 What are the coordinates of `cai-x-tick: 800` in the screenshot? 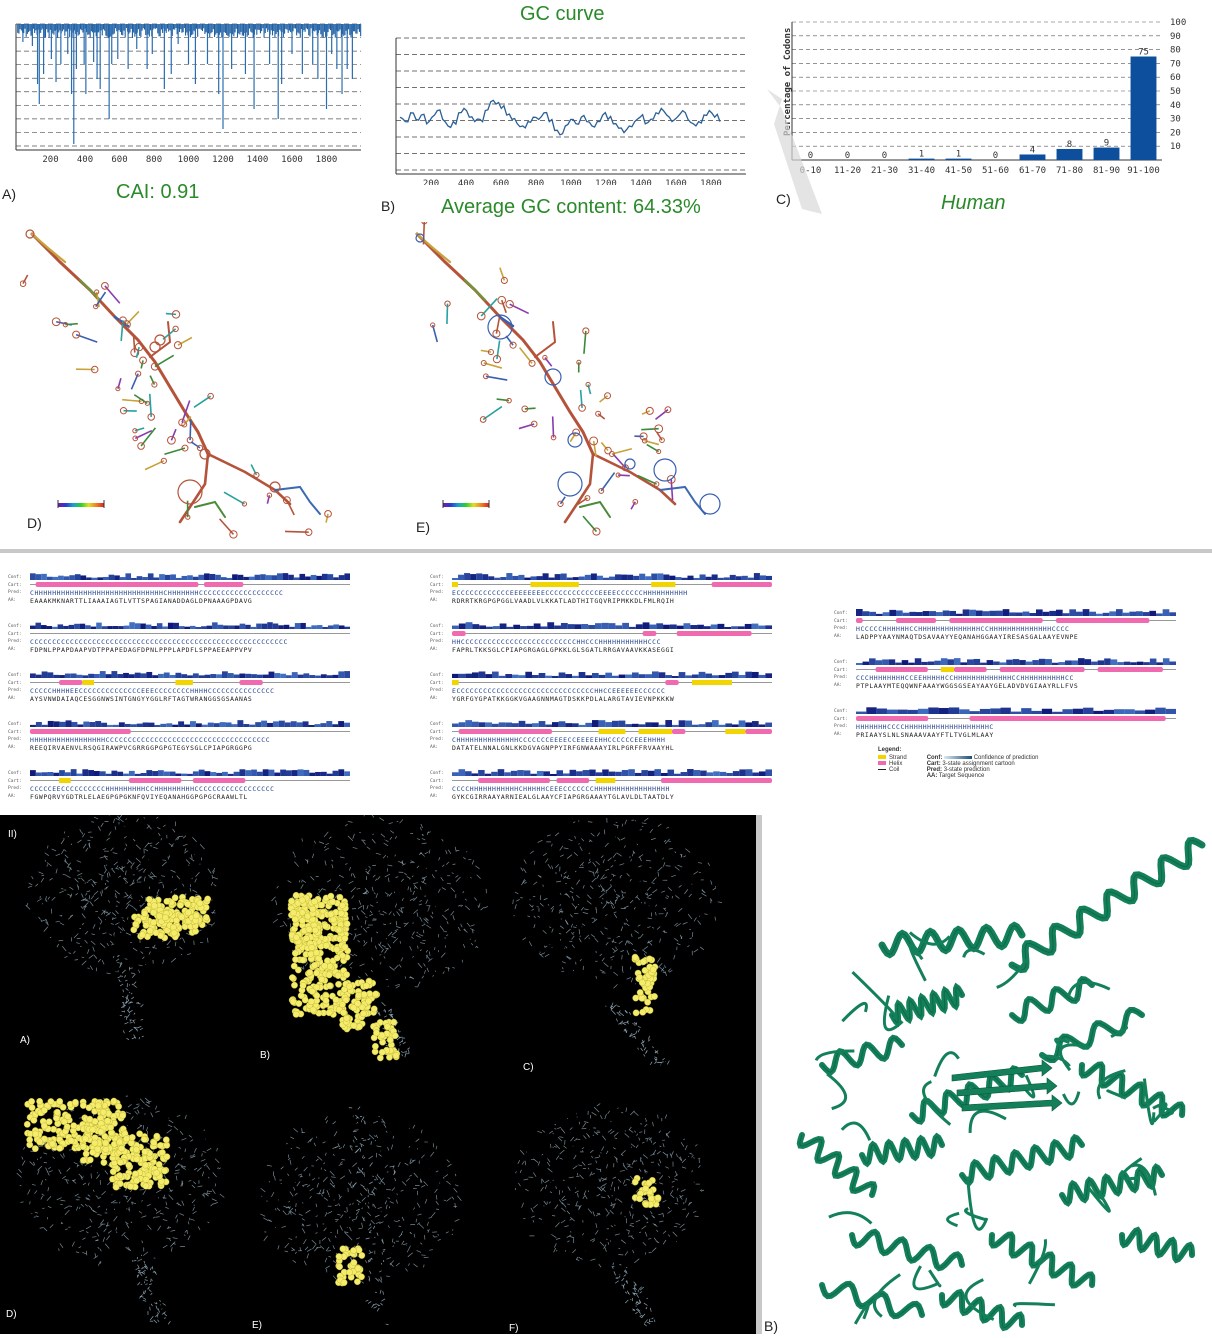 It's located at (154, 160).